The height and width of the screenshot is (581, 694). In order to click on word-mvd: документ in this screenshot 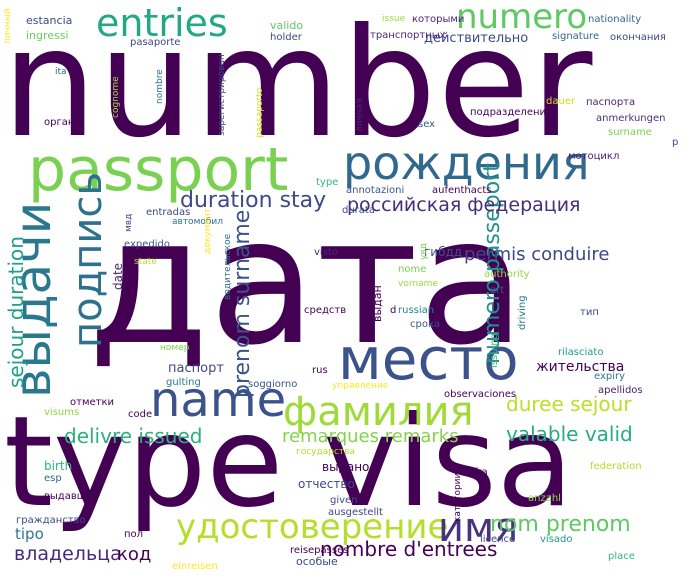, I will do `click(208, 231)`.